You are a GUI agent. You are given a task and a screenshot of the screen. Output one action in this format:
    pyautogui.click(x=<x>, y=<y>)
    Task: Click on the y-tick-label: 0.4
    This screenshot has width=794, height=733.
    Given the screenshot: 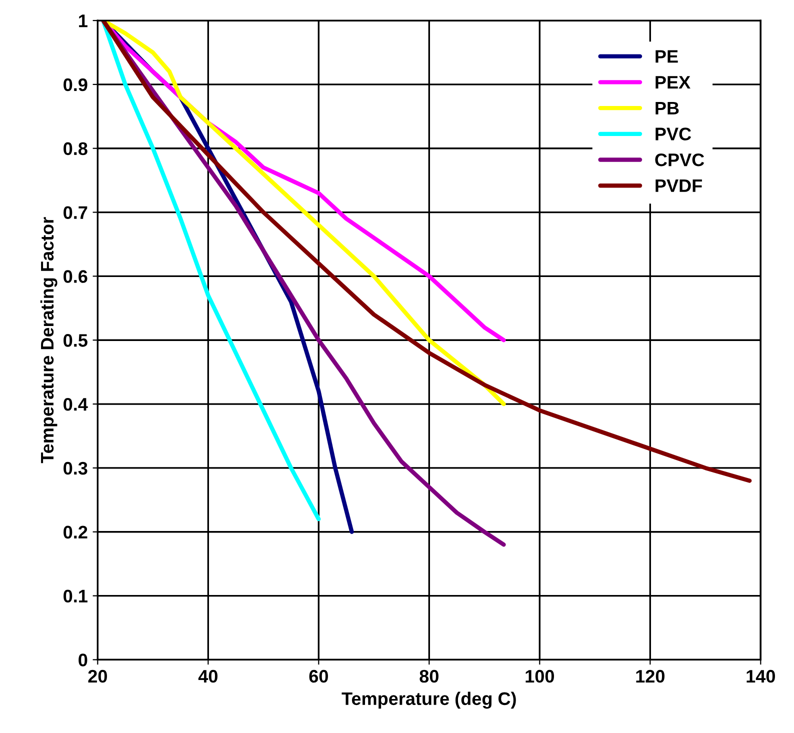 What is the action you would take?
    pyautogui.click(x=76, y=404)
    